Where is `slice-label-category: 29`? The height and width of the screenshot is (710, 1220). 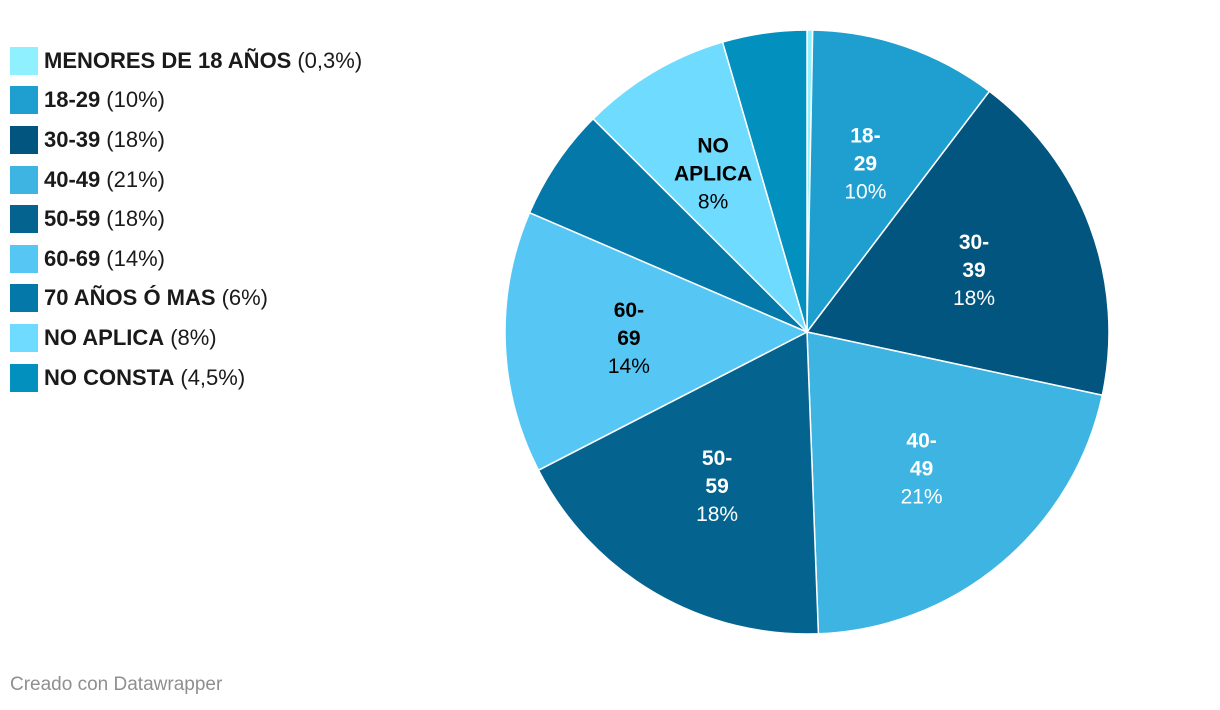 slice-label-category: 29 is located at coordinates (865, 164).